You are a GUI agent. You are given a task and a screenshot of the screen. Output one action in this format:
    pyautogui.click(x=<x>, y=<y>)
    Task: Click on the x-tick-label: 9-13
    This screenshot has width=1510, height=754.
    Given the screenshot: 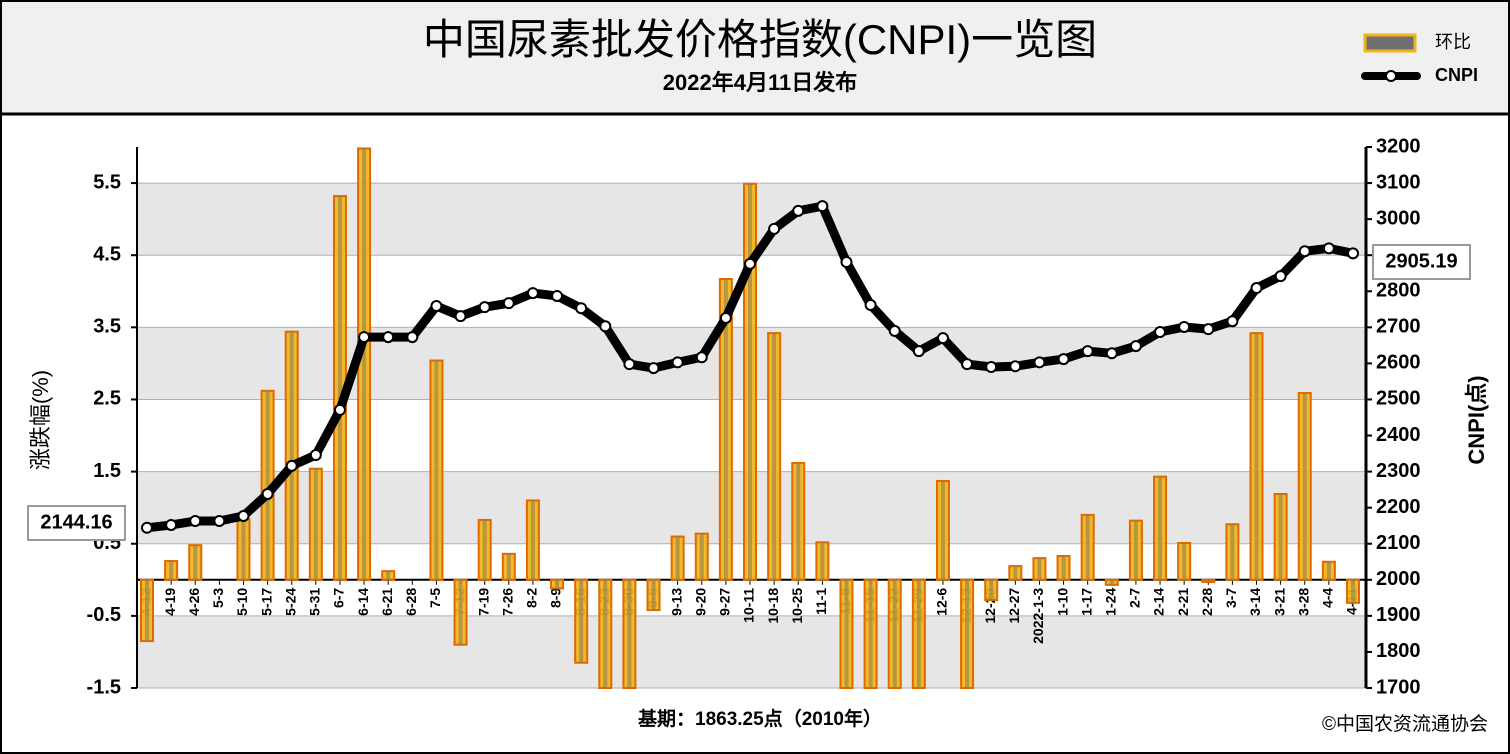 What is the action you would take?
    pyautogui.click(x=676, y=602)
    